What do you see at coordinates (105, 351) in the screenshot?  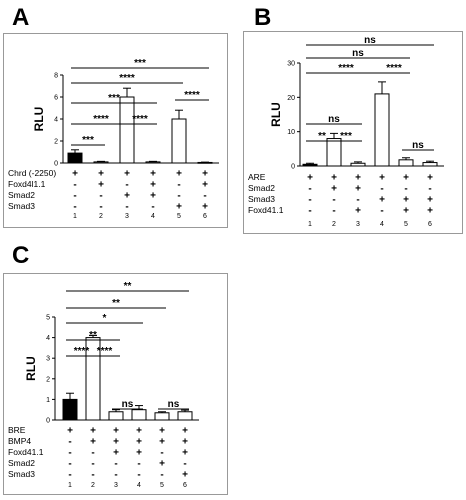 I see `panel-c-sig-label: ****` at bounding box center [105, 351].